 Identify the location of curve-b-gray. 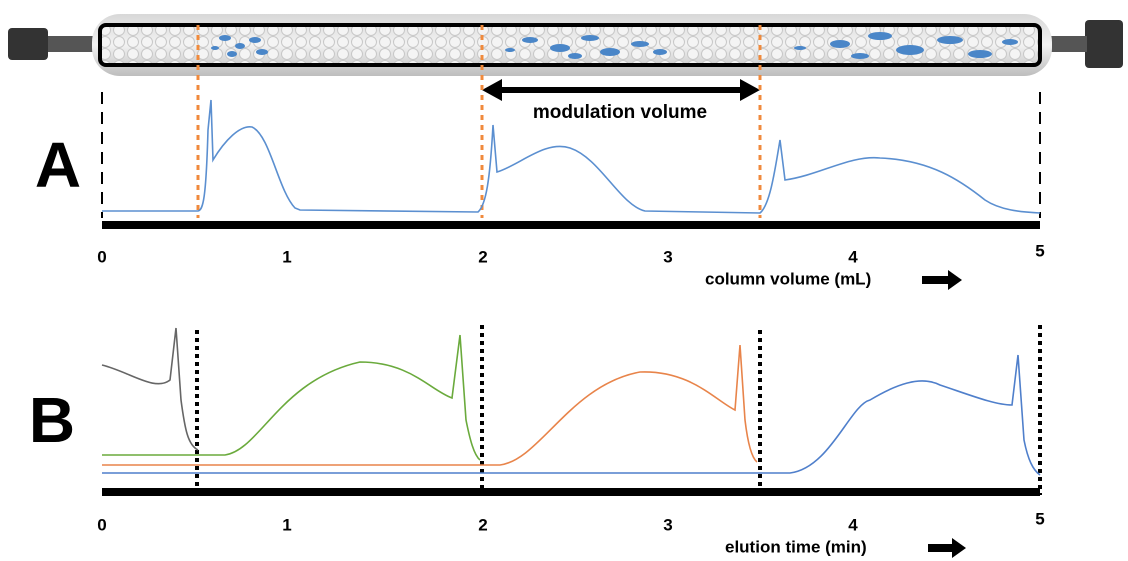
(150, 389).